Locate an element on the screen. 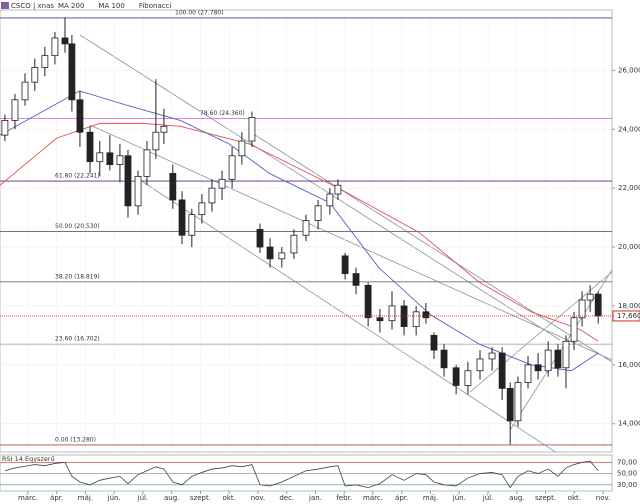  fib-label: 0.00 (13.280) is located at coordinates (75, 439).